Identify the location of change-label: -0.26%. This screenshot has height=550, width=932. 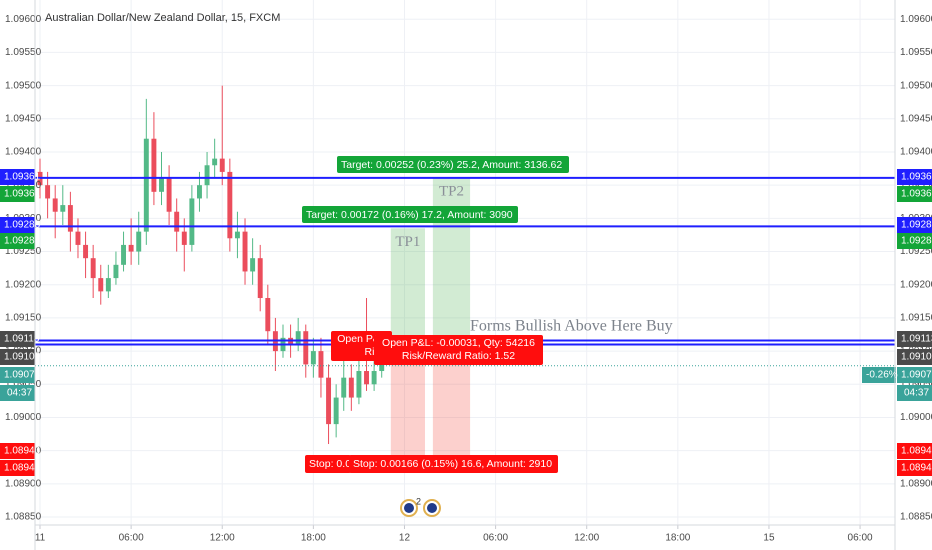
(882, 375).